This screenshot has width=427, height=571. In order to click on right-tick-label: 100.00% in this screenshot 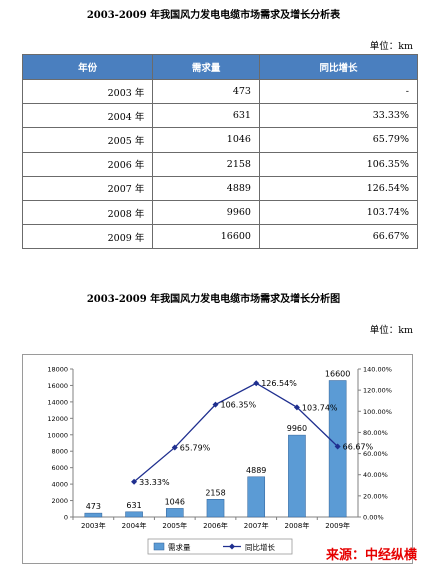, I will do `click(377, 412)`.